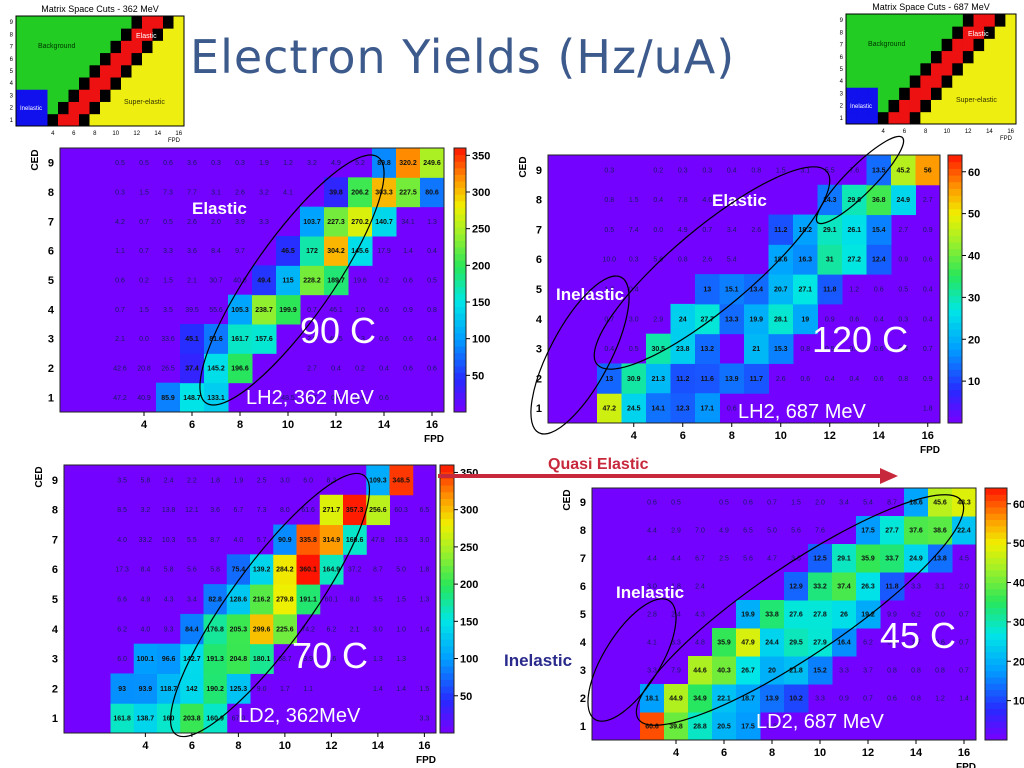 This screenshot has height=768, width=1024. Describe the element at coordinates (739, 200) in the screenshot. I see `label-elastic: Elastic` at that location.